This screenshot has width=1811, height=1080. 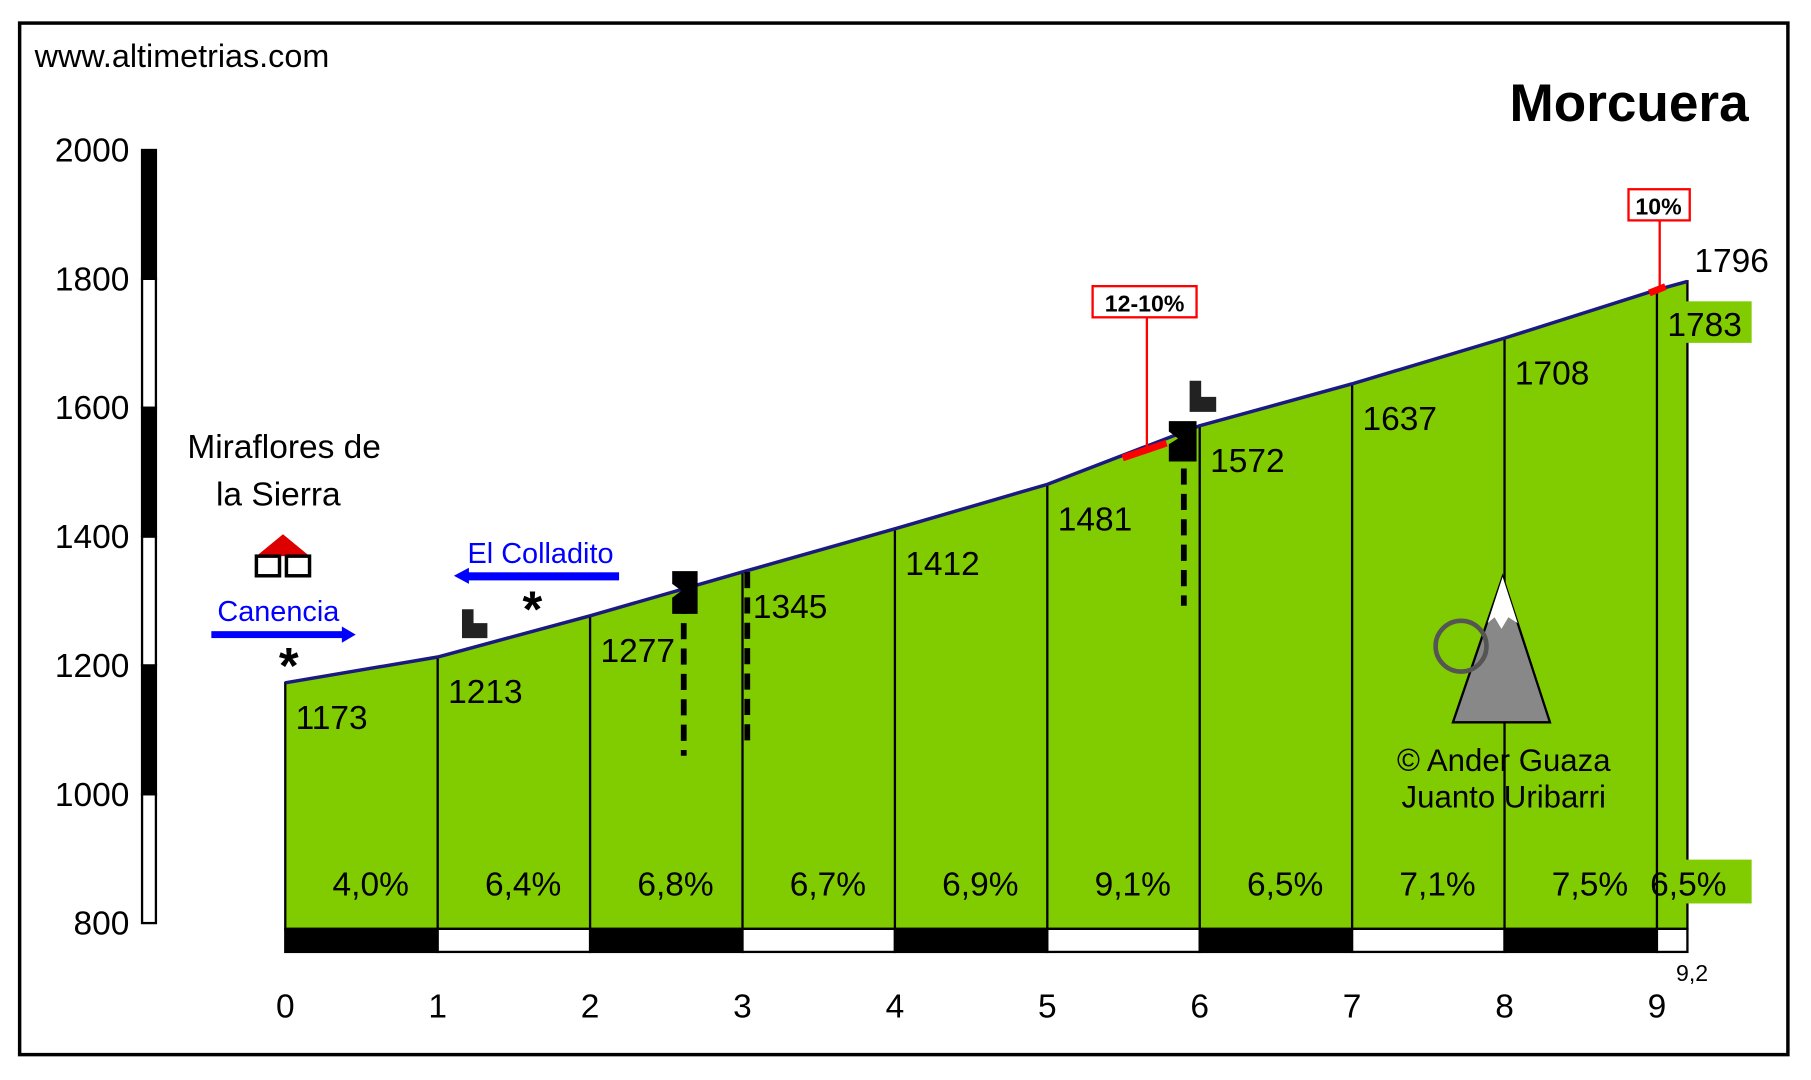 I want to click on start-label: la Sierra, so click(x=278, y=494).